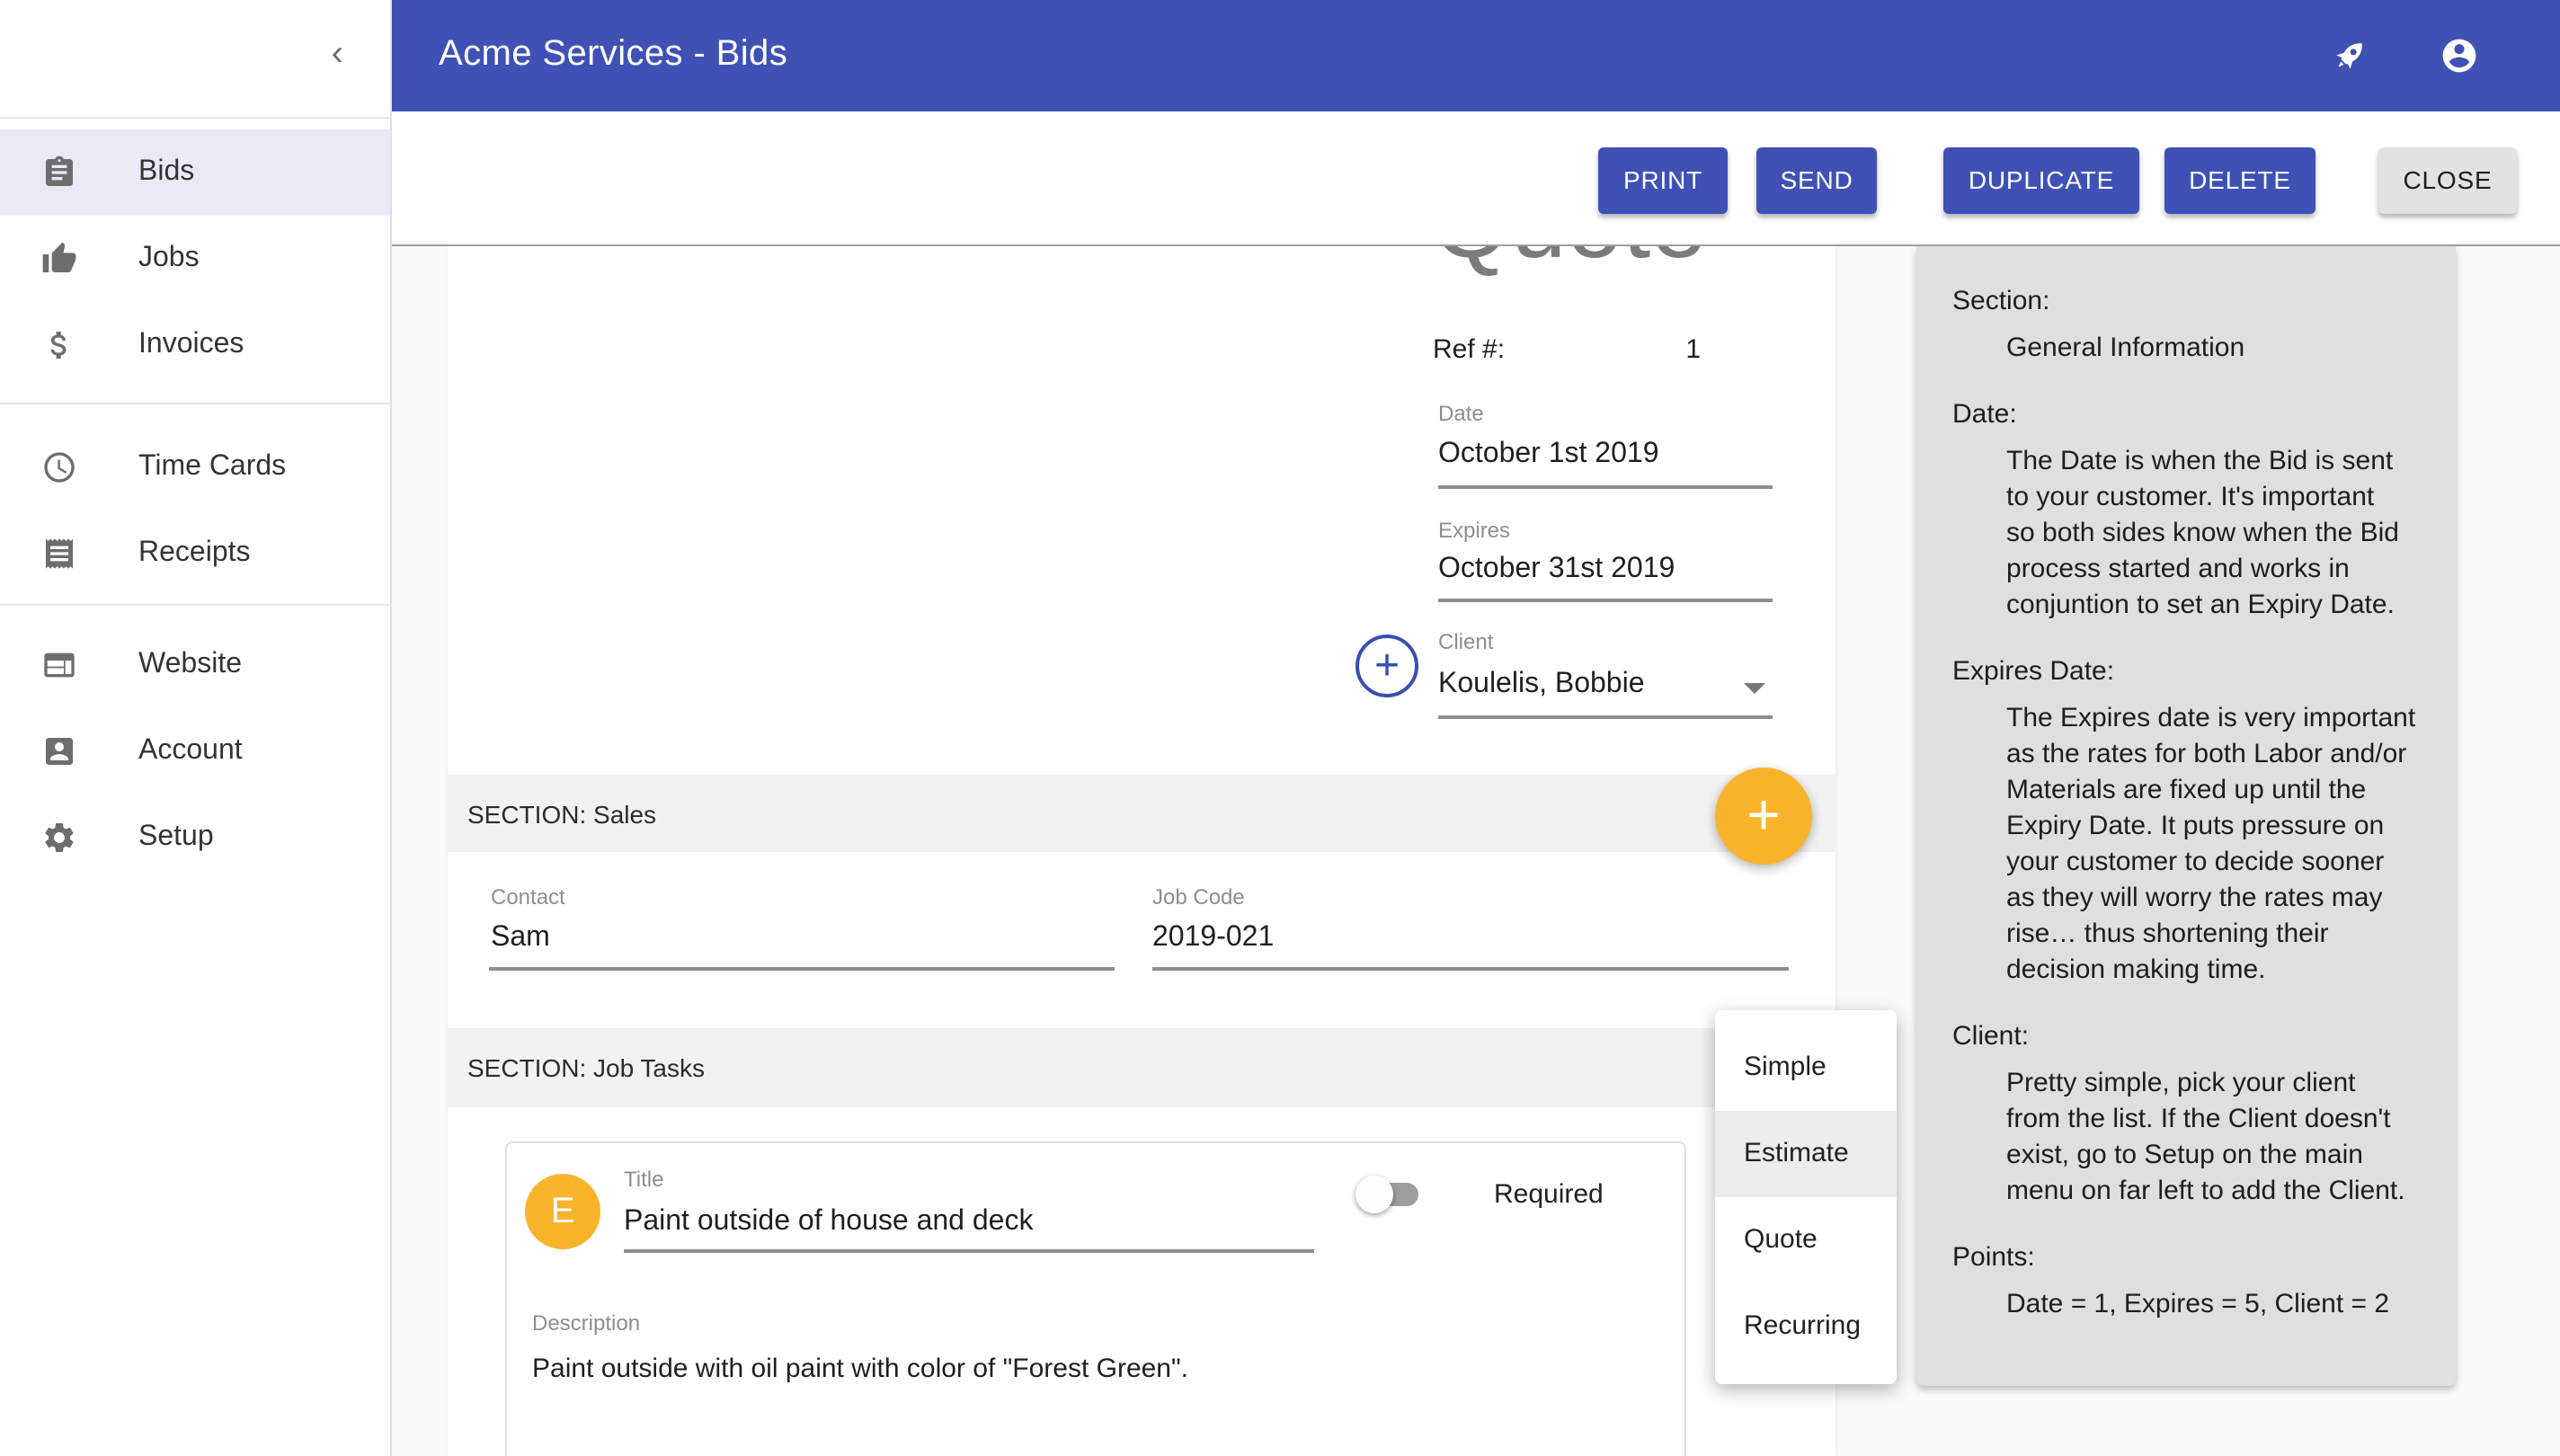  What do you see at coordinates (59, 467) in the screenshot?
I see `clock-icon` at bounding box center [59, 467].